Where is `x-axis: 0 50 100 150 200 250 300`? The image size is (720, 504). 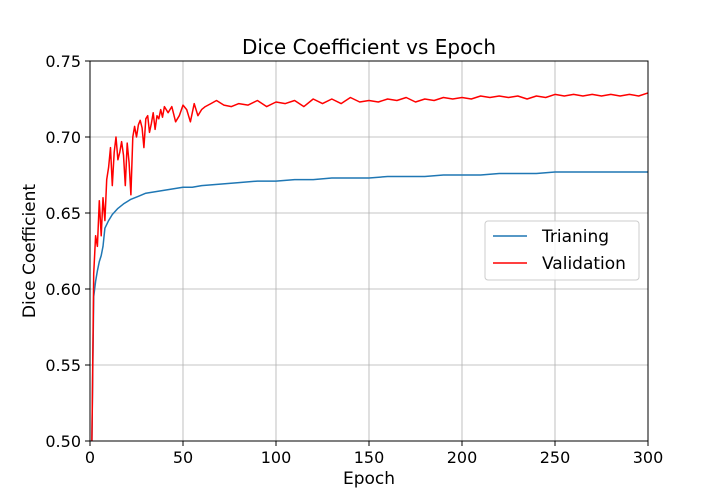 x-axis: 0 50 100 150 200 250 300 is located at coordinates (374, 454).